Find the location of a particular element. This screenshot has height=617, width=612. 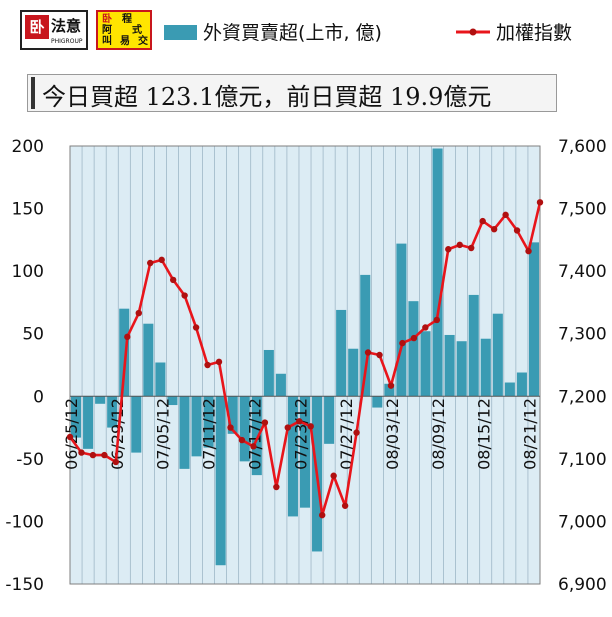

logo2-char-3: 阿 is located at coordinates (107, 30).